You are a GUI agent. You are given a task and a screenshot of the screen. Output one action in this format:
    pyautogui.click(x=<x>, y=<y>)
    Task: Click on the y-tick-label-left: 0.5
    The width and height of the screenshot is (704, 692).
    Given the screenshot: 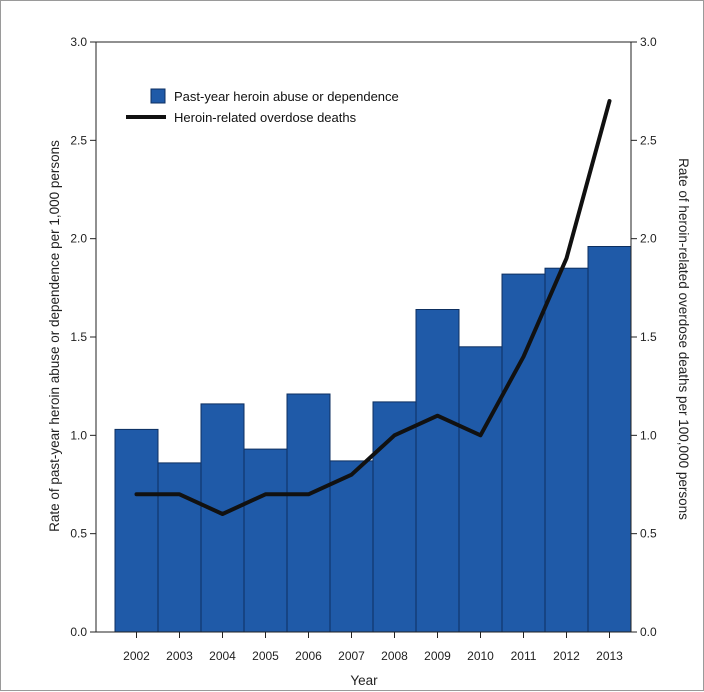 What is the action you would take?
    pyautogui.click(x=78, y=534)
    